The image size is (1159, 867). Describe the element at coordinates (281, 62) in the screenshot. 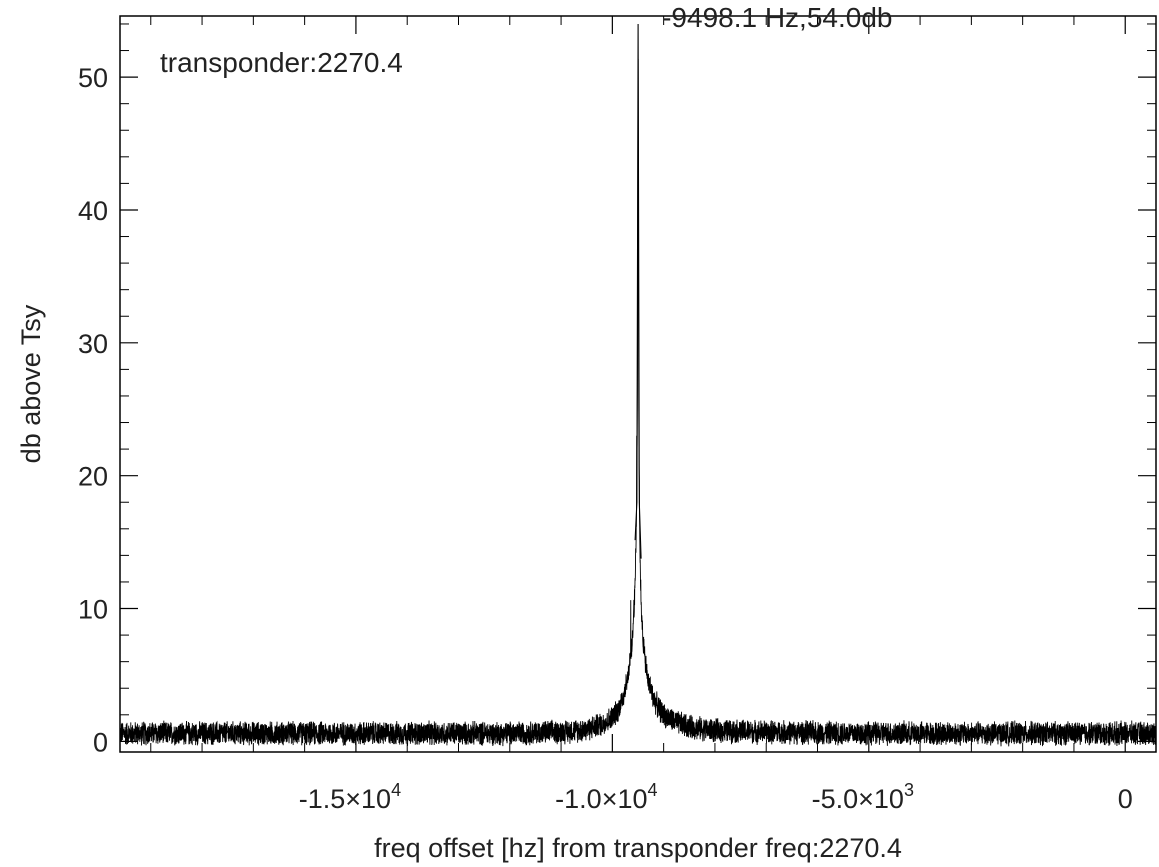

I see `transponder-annotation: transponder:2270.4` at that location.